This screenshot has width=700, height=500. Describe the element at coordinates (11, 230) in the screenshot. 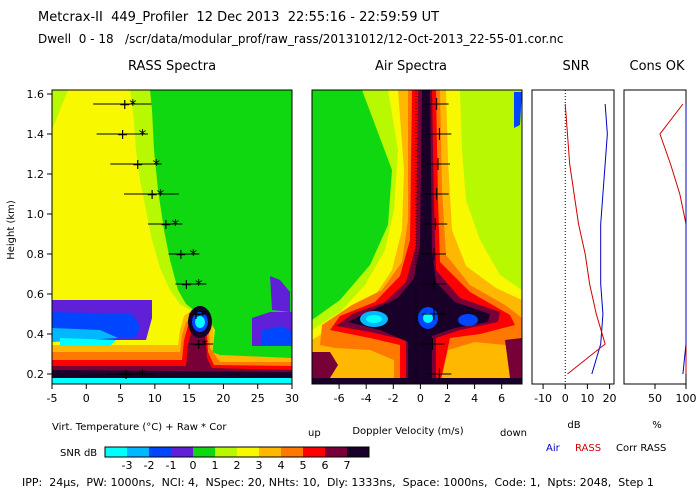

I see `y-axis-label: Height (km)` at that location.